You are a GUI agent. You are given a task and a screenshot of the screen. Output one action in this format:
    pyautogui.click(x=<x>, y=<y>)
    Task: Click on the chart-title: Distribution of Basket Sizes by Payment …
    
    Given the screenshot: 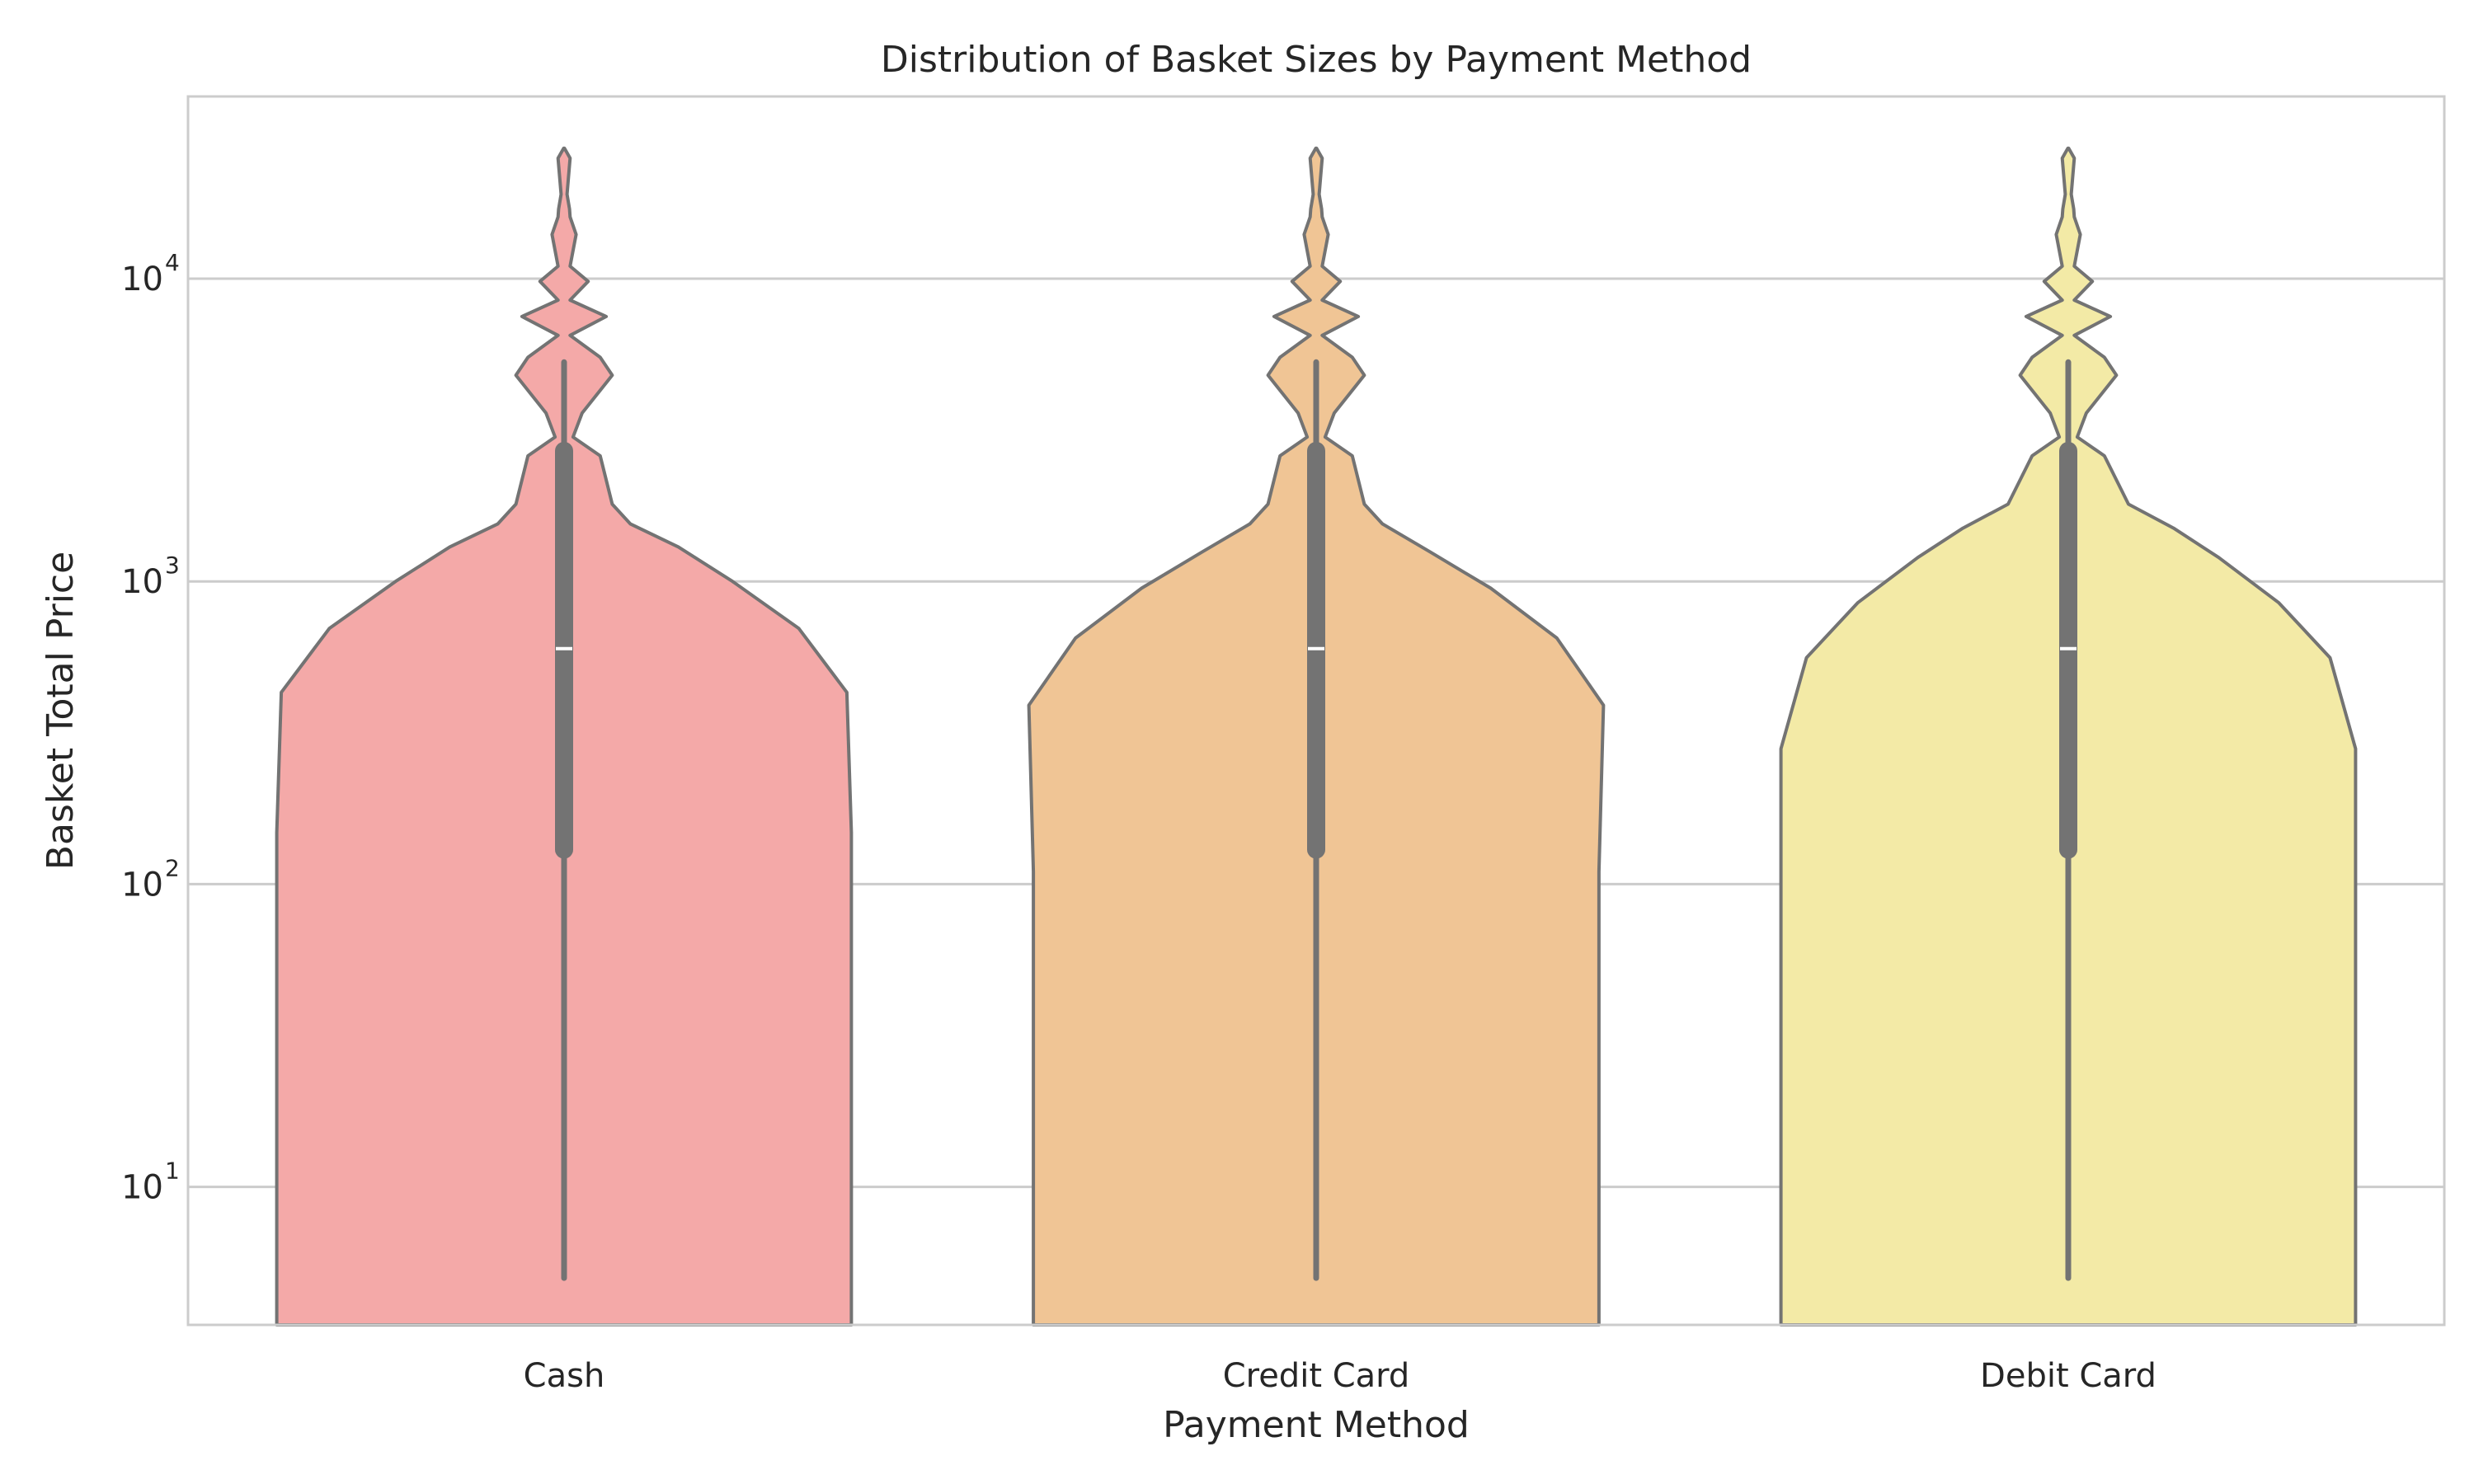 What is the action you would take?
    pyautogui.click(x=1316, y=60)
    